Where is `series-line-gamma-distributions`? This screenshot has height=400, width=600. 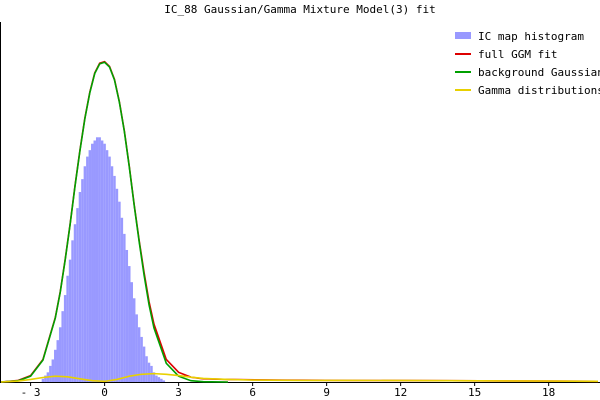 series-line-gamma-distributions is located at coordinates (299, 377).